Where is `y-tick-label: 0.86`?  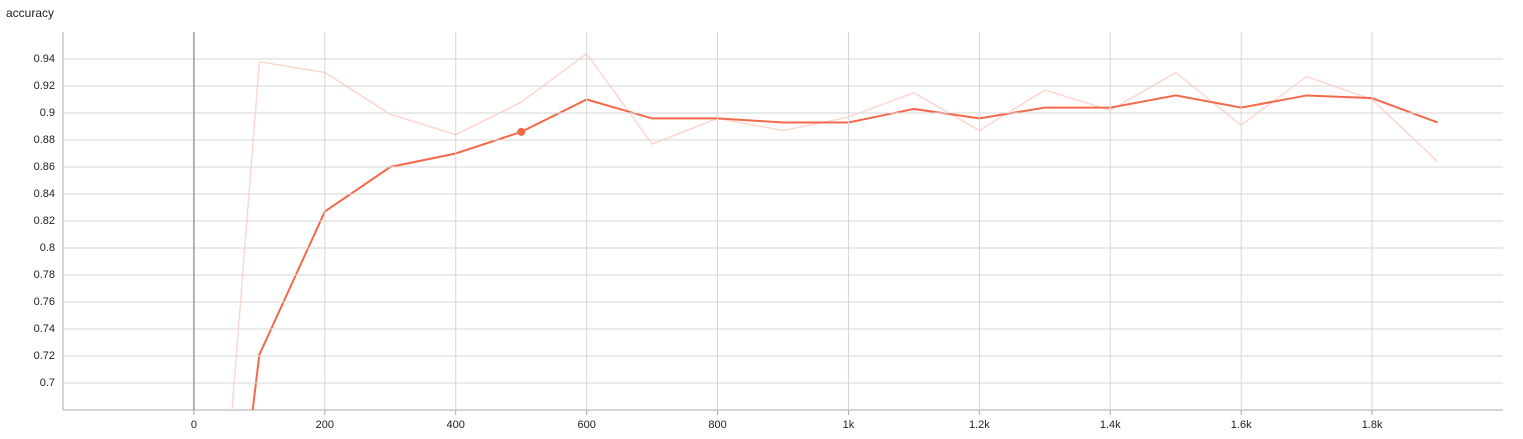 y-tick-label: 0.86 is located at coordinates (44, 167).